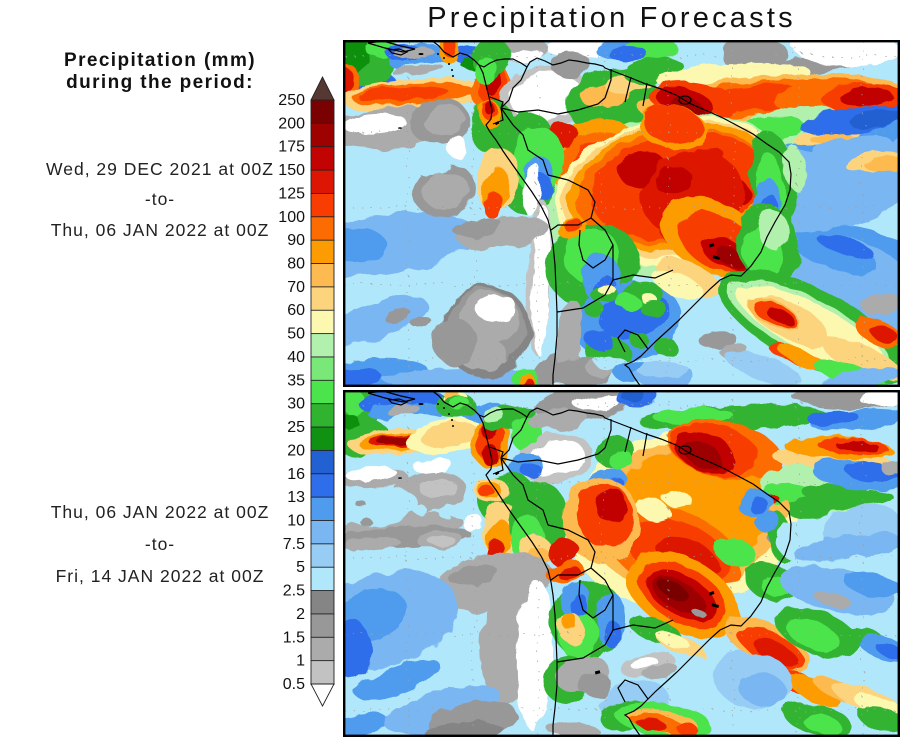 This screenshot has width=900, height=738. What do you see at coordinates (294, 637) in the screenshot?
I see `svg-text: 1.5` at bounding box center [294, 637].